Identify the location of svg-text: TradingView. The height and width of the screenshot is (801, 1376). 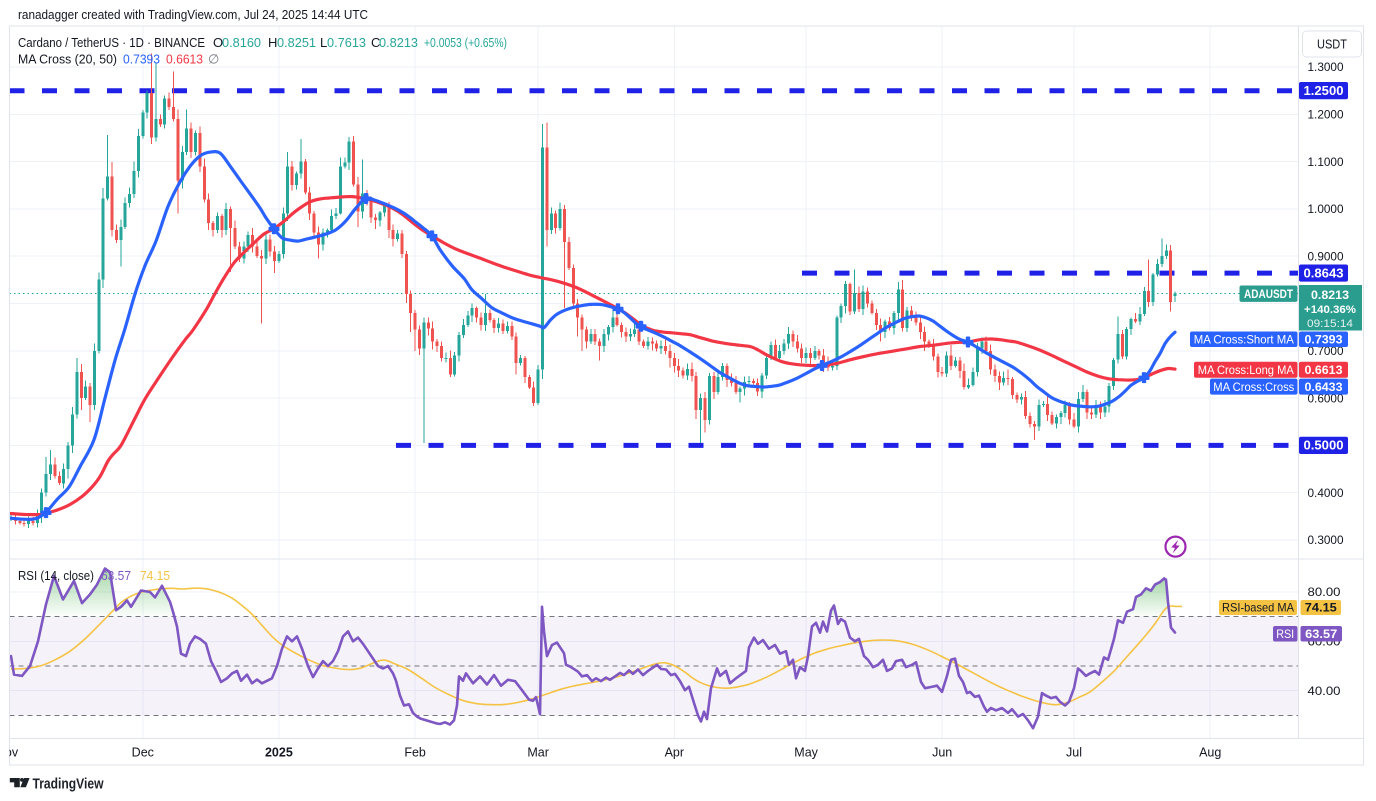
(69, 785).